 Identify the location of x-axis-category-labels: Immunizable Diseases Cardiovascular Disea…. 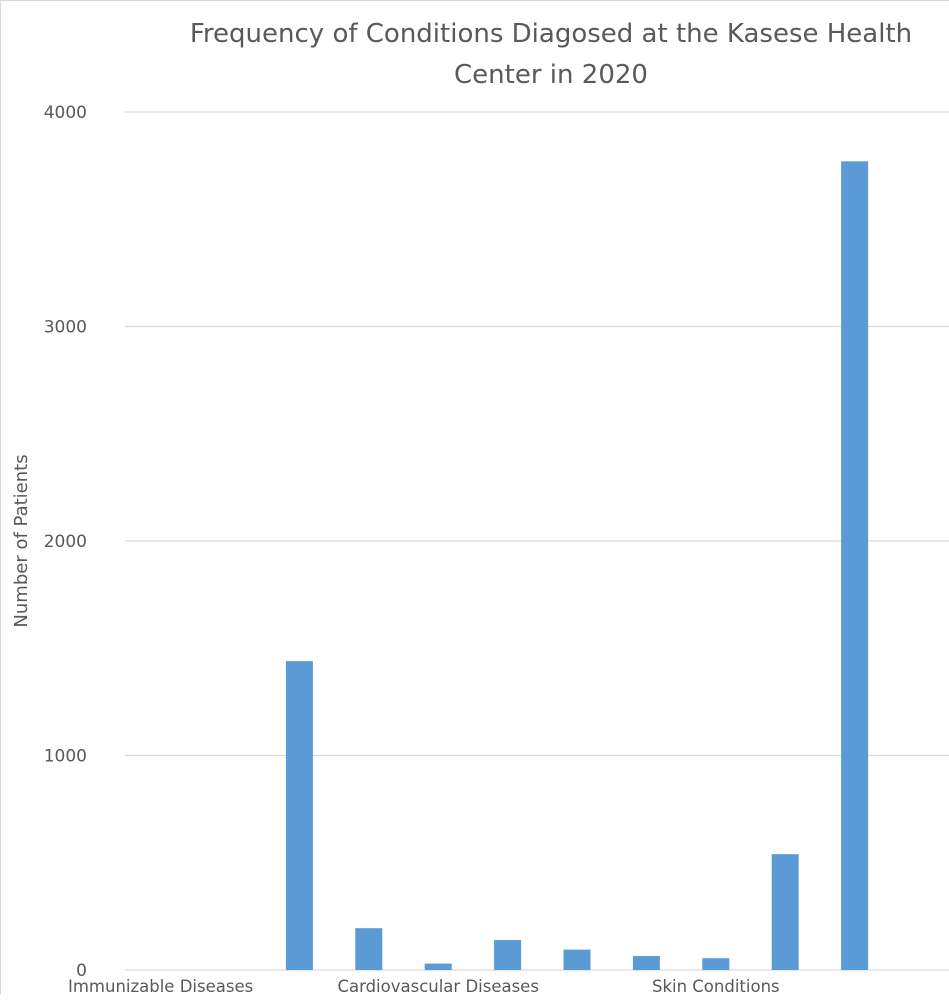
(424, 986).